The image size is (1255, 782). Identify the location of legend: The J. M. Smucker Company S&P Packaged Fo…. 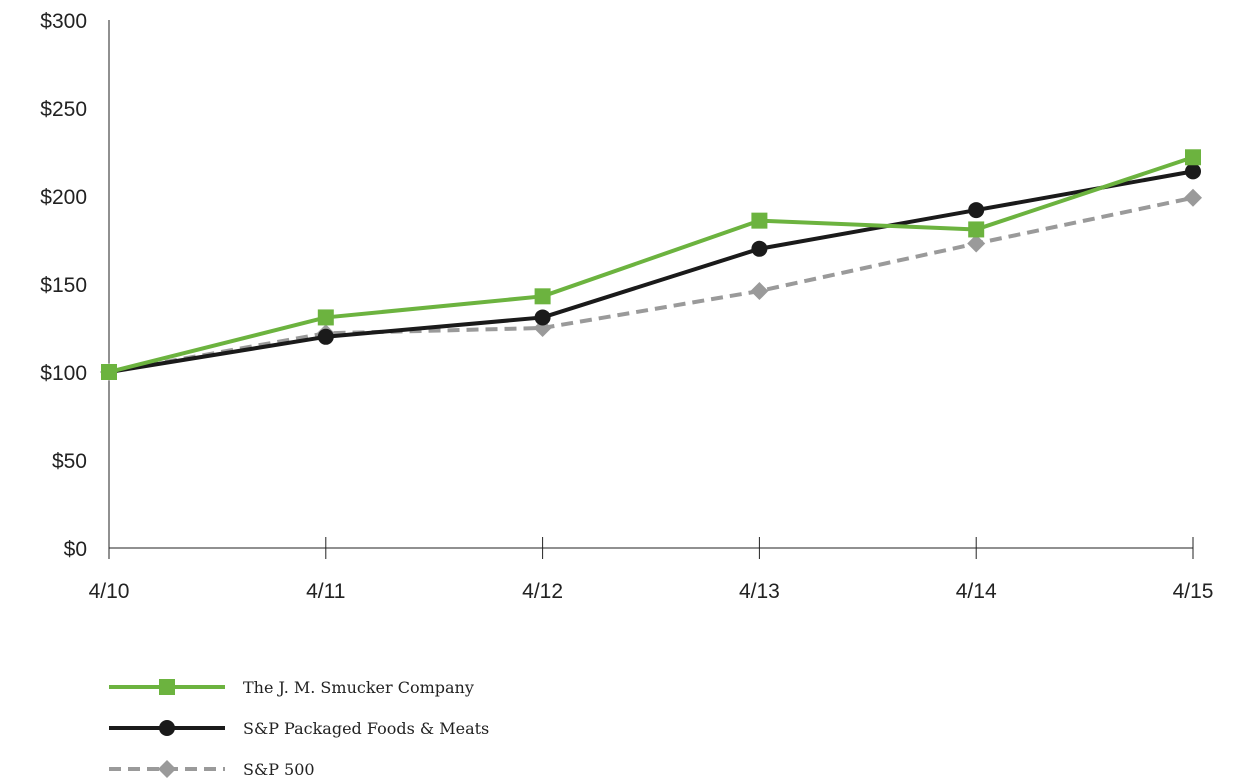
(299, 728).